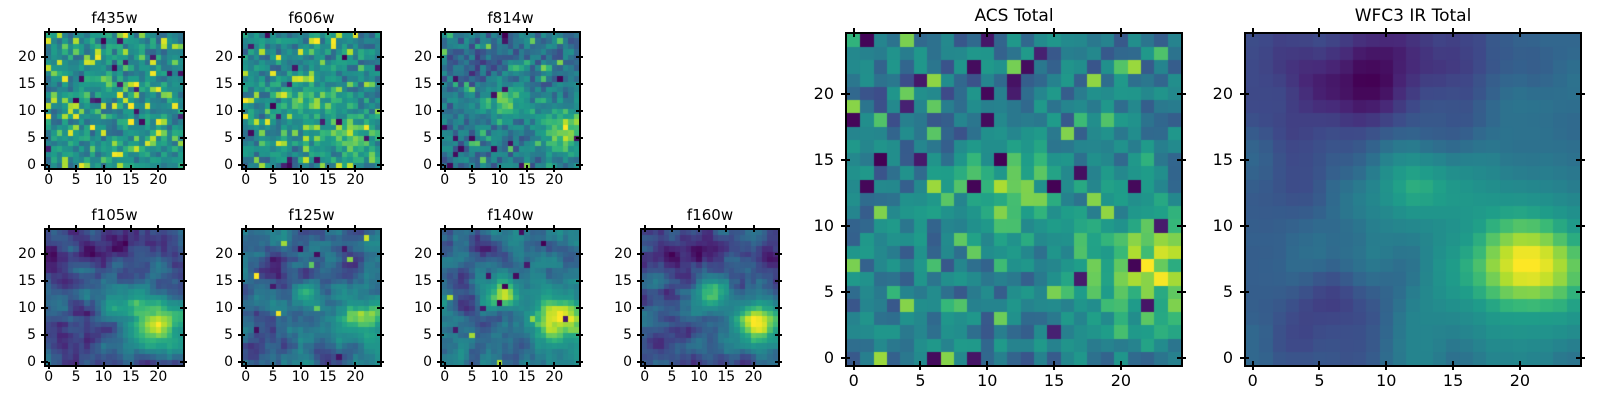 This screenshot has height=400, width=1600. I want to click on y-tick-label: 10, so click(423, 308).